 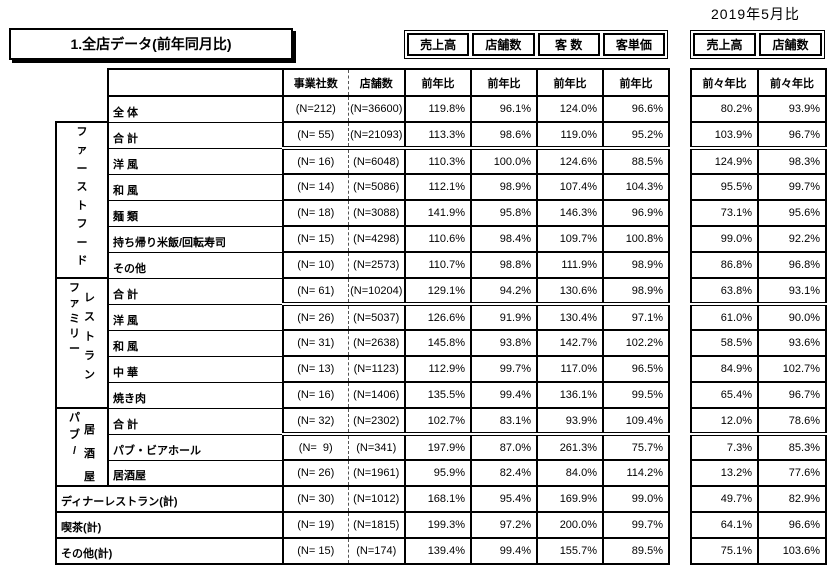 I want to click on yoy-customers-cell: 109.7%, so click(x=570, y=239).